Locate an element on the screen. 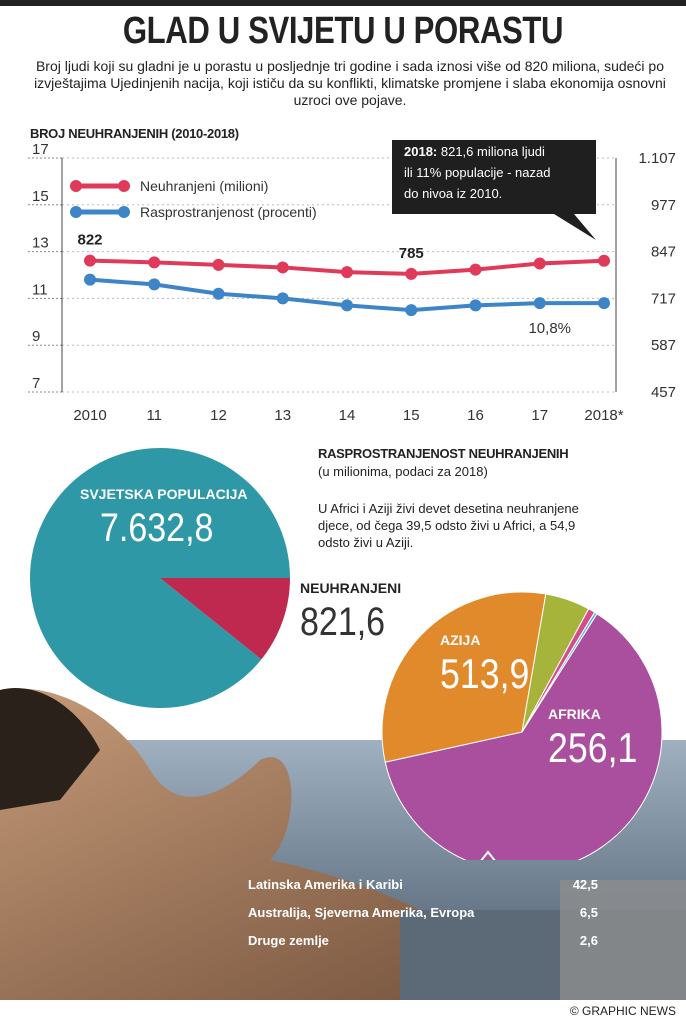  pie-title: RASPROSTRANJENOST NEUHRANJENIH is located at coordinates (443, 453).